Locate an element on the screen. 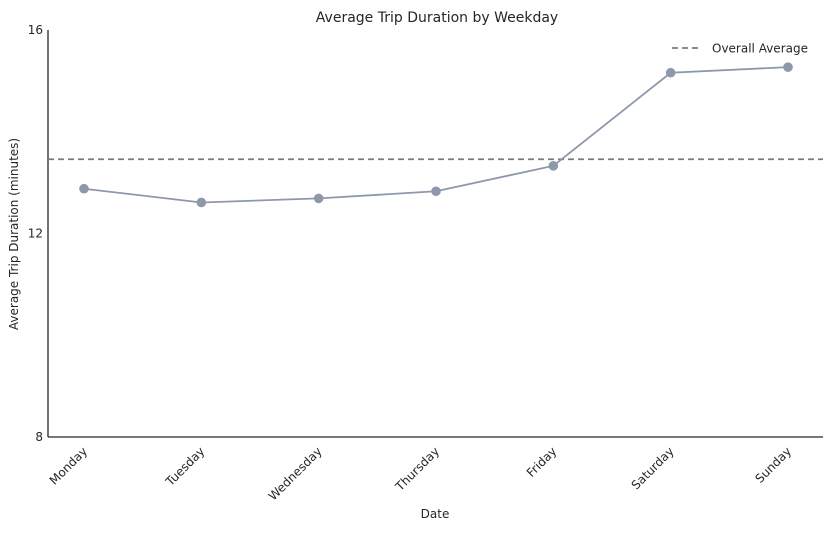 The width and height of the screenshot is (833, 535). legend-label: Overall Average is located at coordinates (760, 49).